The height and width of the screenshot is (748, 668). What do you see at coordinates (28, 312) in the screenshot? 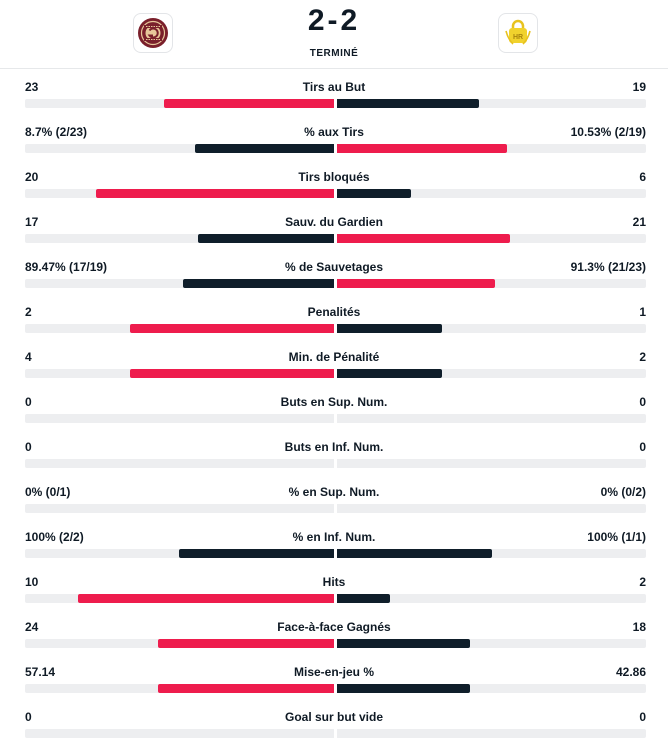
I see `stat-home-value: 2` at bounding box center [28, 312].